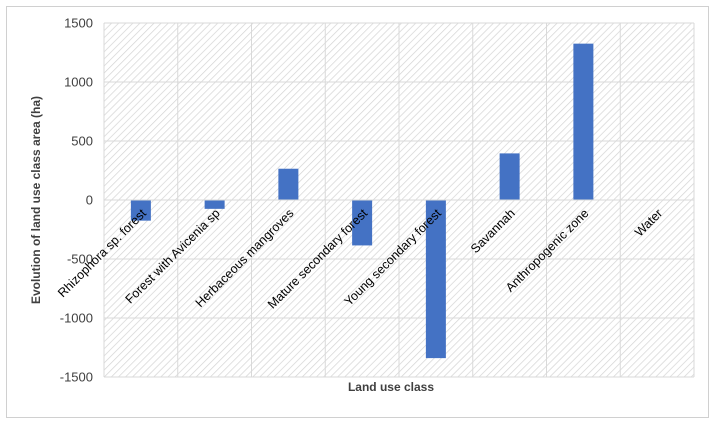 Image resolution: width=717 pixels, height=428 pixels. I want to click on y-tick-label: -1000, so click(76, 318).